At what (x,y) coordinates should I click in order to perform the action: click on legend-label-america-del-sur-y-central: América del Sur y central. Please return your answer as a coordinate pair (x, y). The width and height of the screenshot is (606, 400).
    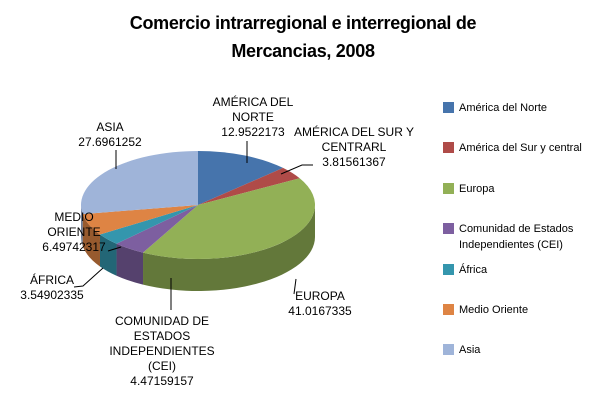
    Looking at the image, I should click on (520, 148).